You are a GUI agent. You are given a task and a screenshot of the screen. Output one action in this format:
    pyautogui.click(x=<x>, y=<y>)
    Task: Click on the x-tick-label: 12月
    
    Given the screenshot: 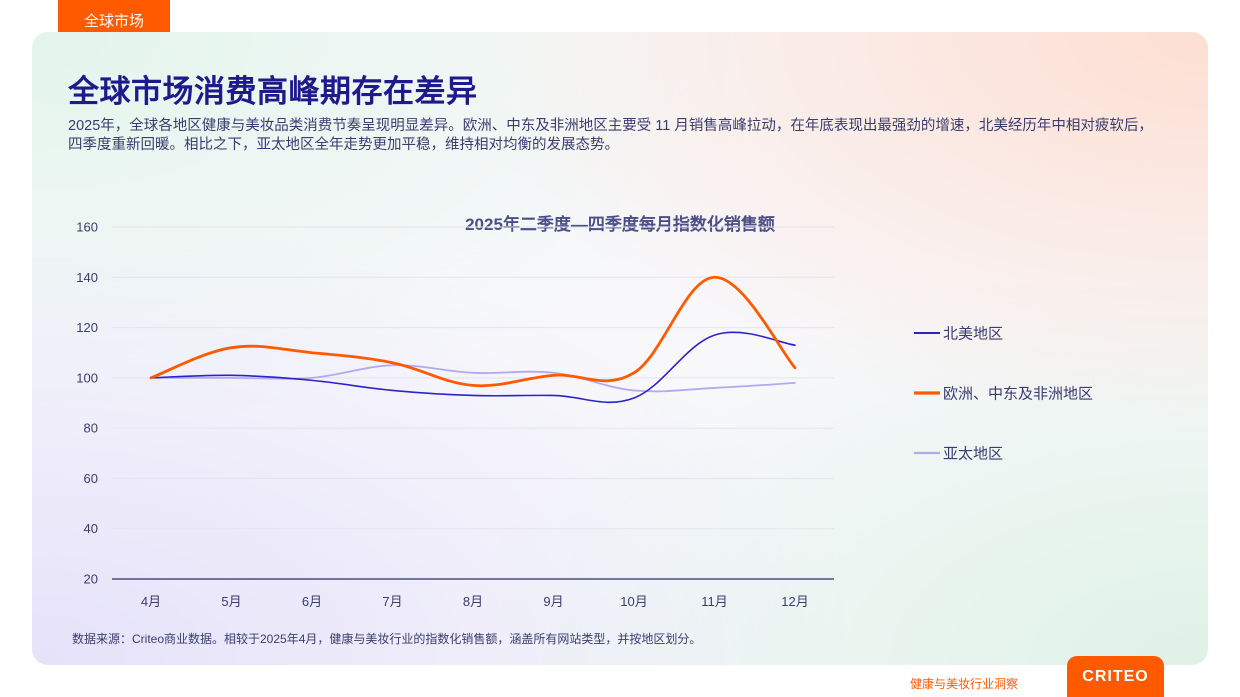 What is the action you would take?
    pyautogui.click(x=794, y=601)
    